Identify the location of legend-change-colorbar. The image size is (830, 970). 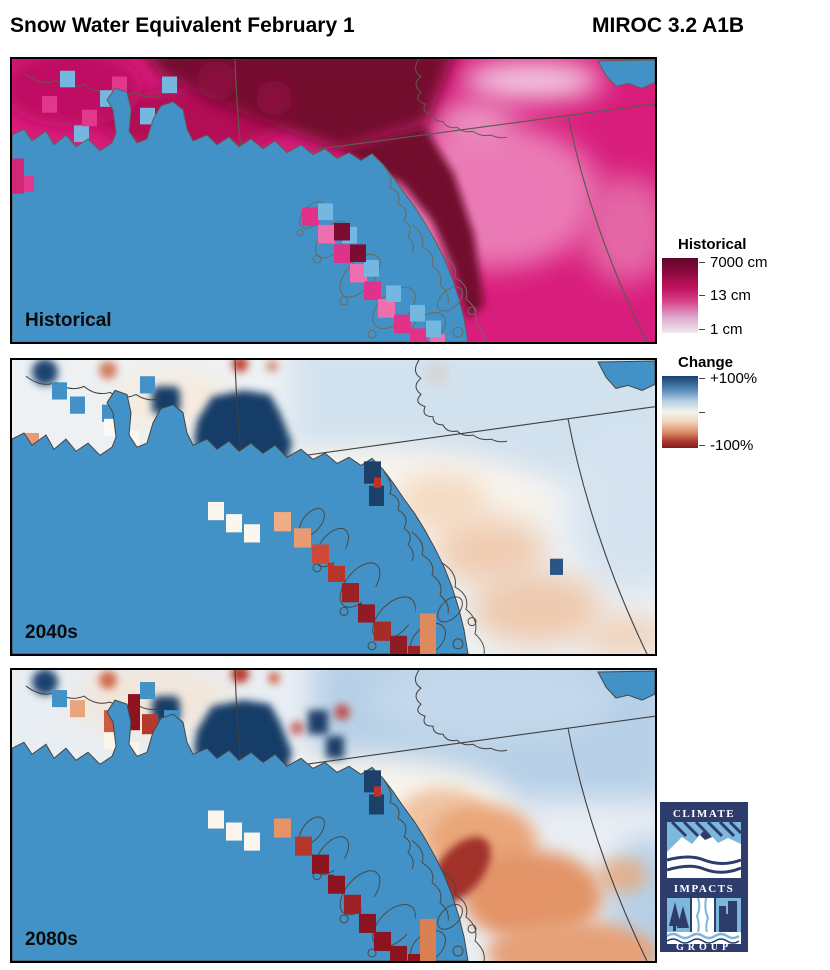
(680, 412).